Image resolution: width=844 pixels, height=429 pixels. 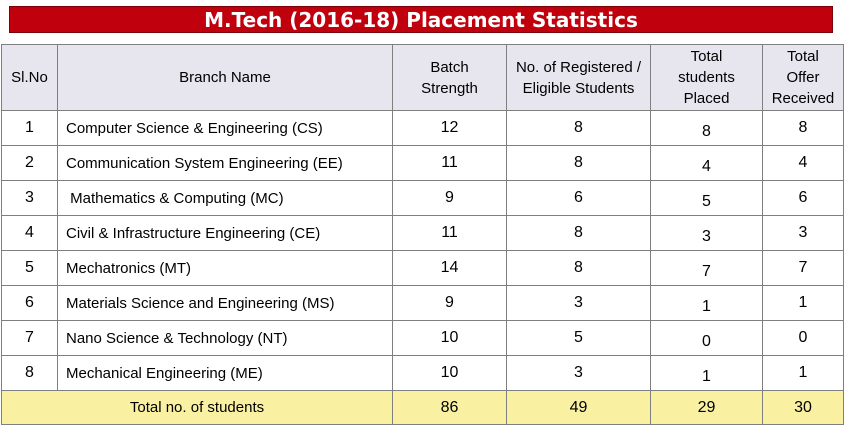 I want to click on cell-batch-strength: 14, so click(x=449, y=268).